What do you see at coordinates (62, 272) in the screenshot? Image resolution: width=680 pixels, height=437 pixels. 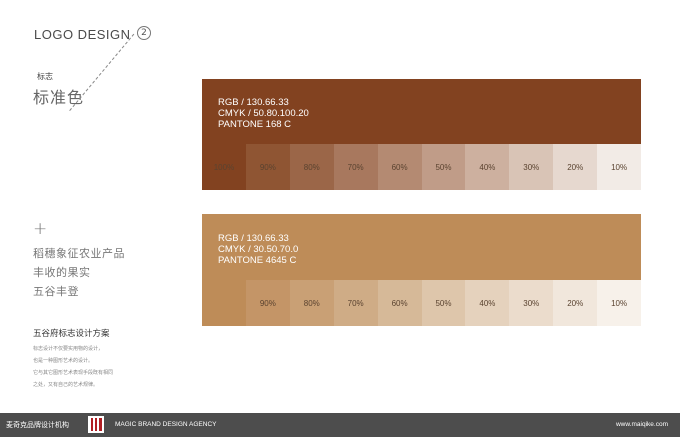 I see `meaning-line-2: 丰收的果实` at bounding box center [62, 272].